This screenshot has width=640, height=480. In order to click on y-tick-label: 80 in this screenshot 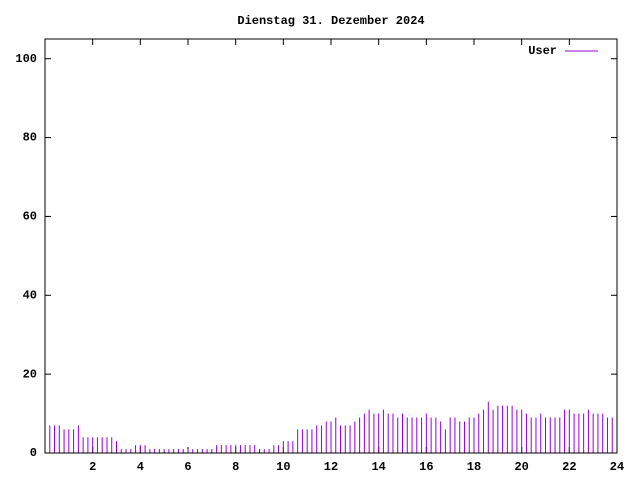, I will do `click(30, 138)`.